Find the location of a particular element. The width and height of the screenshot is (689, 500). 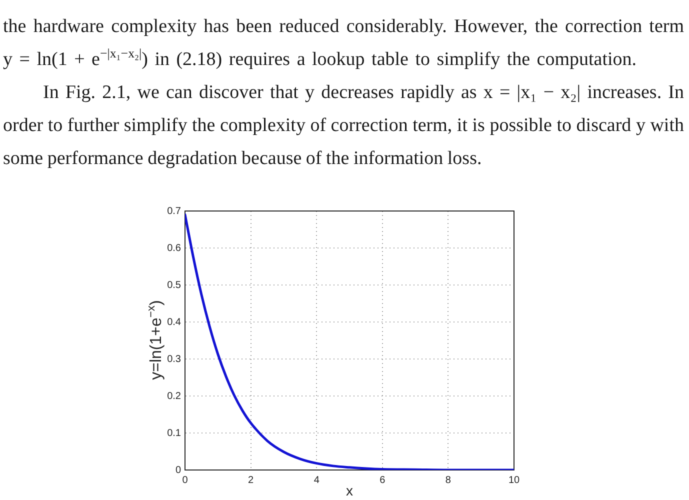

x-tick-label: 6 is located at coordinates (383, 480).